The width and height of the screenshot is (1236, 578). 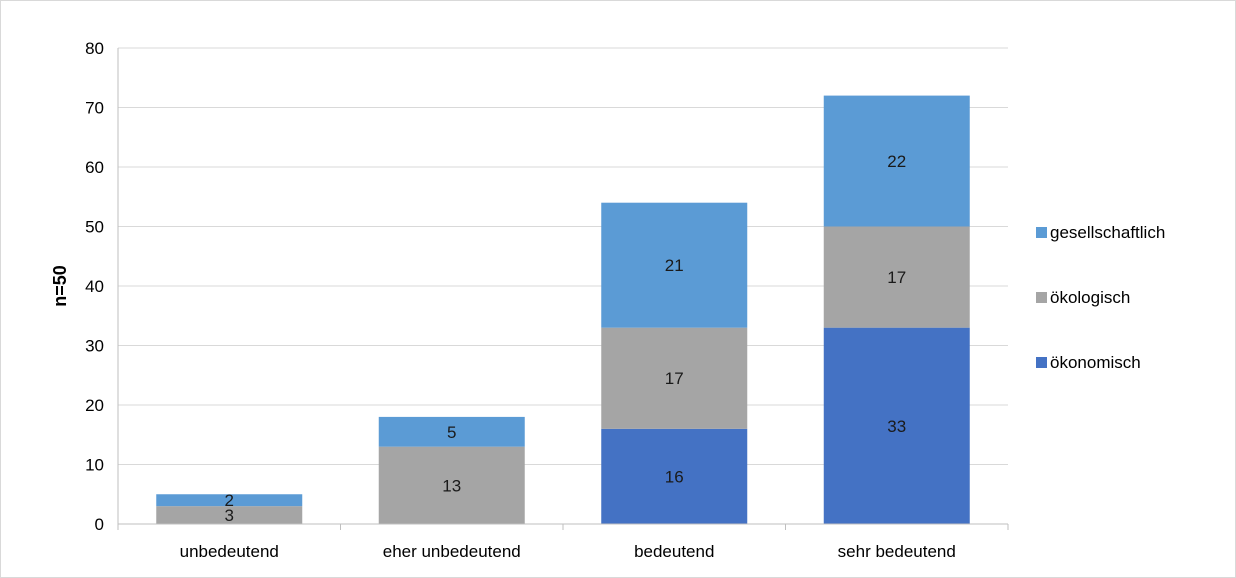 What do you see at coordinates (1095, 362) in the screenshot?
I see `legend-label: ökonomisch` at bounding box center [1095, 362].